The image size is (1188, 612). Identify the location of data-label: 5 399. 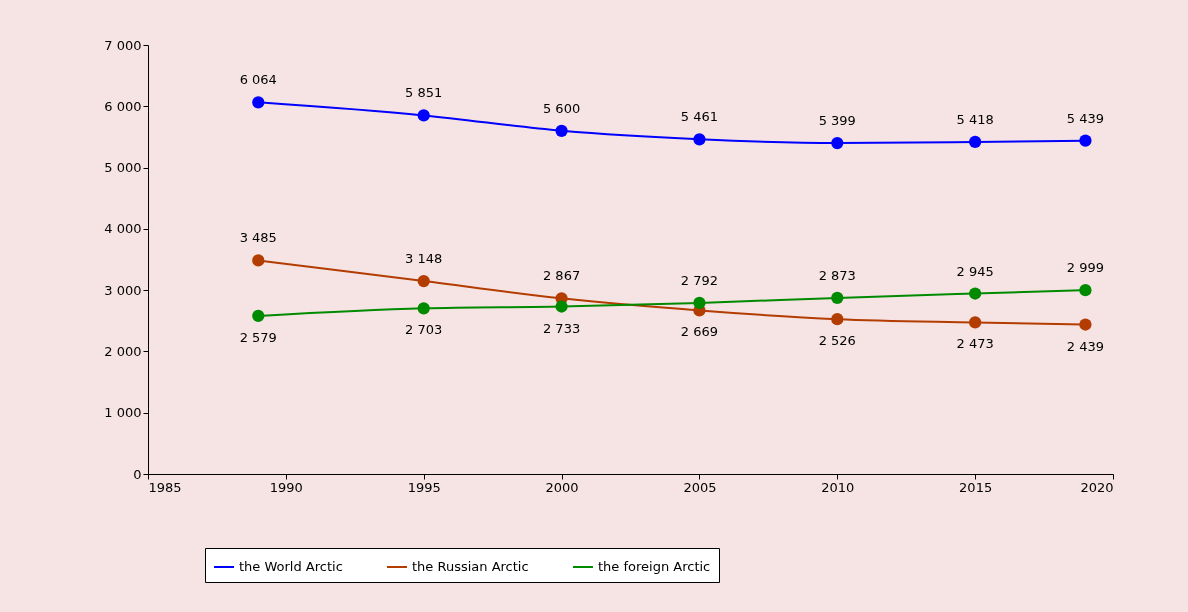
(837, 121).